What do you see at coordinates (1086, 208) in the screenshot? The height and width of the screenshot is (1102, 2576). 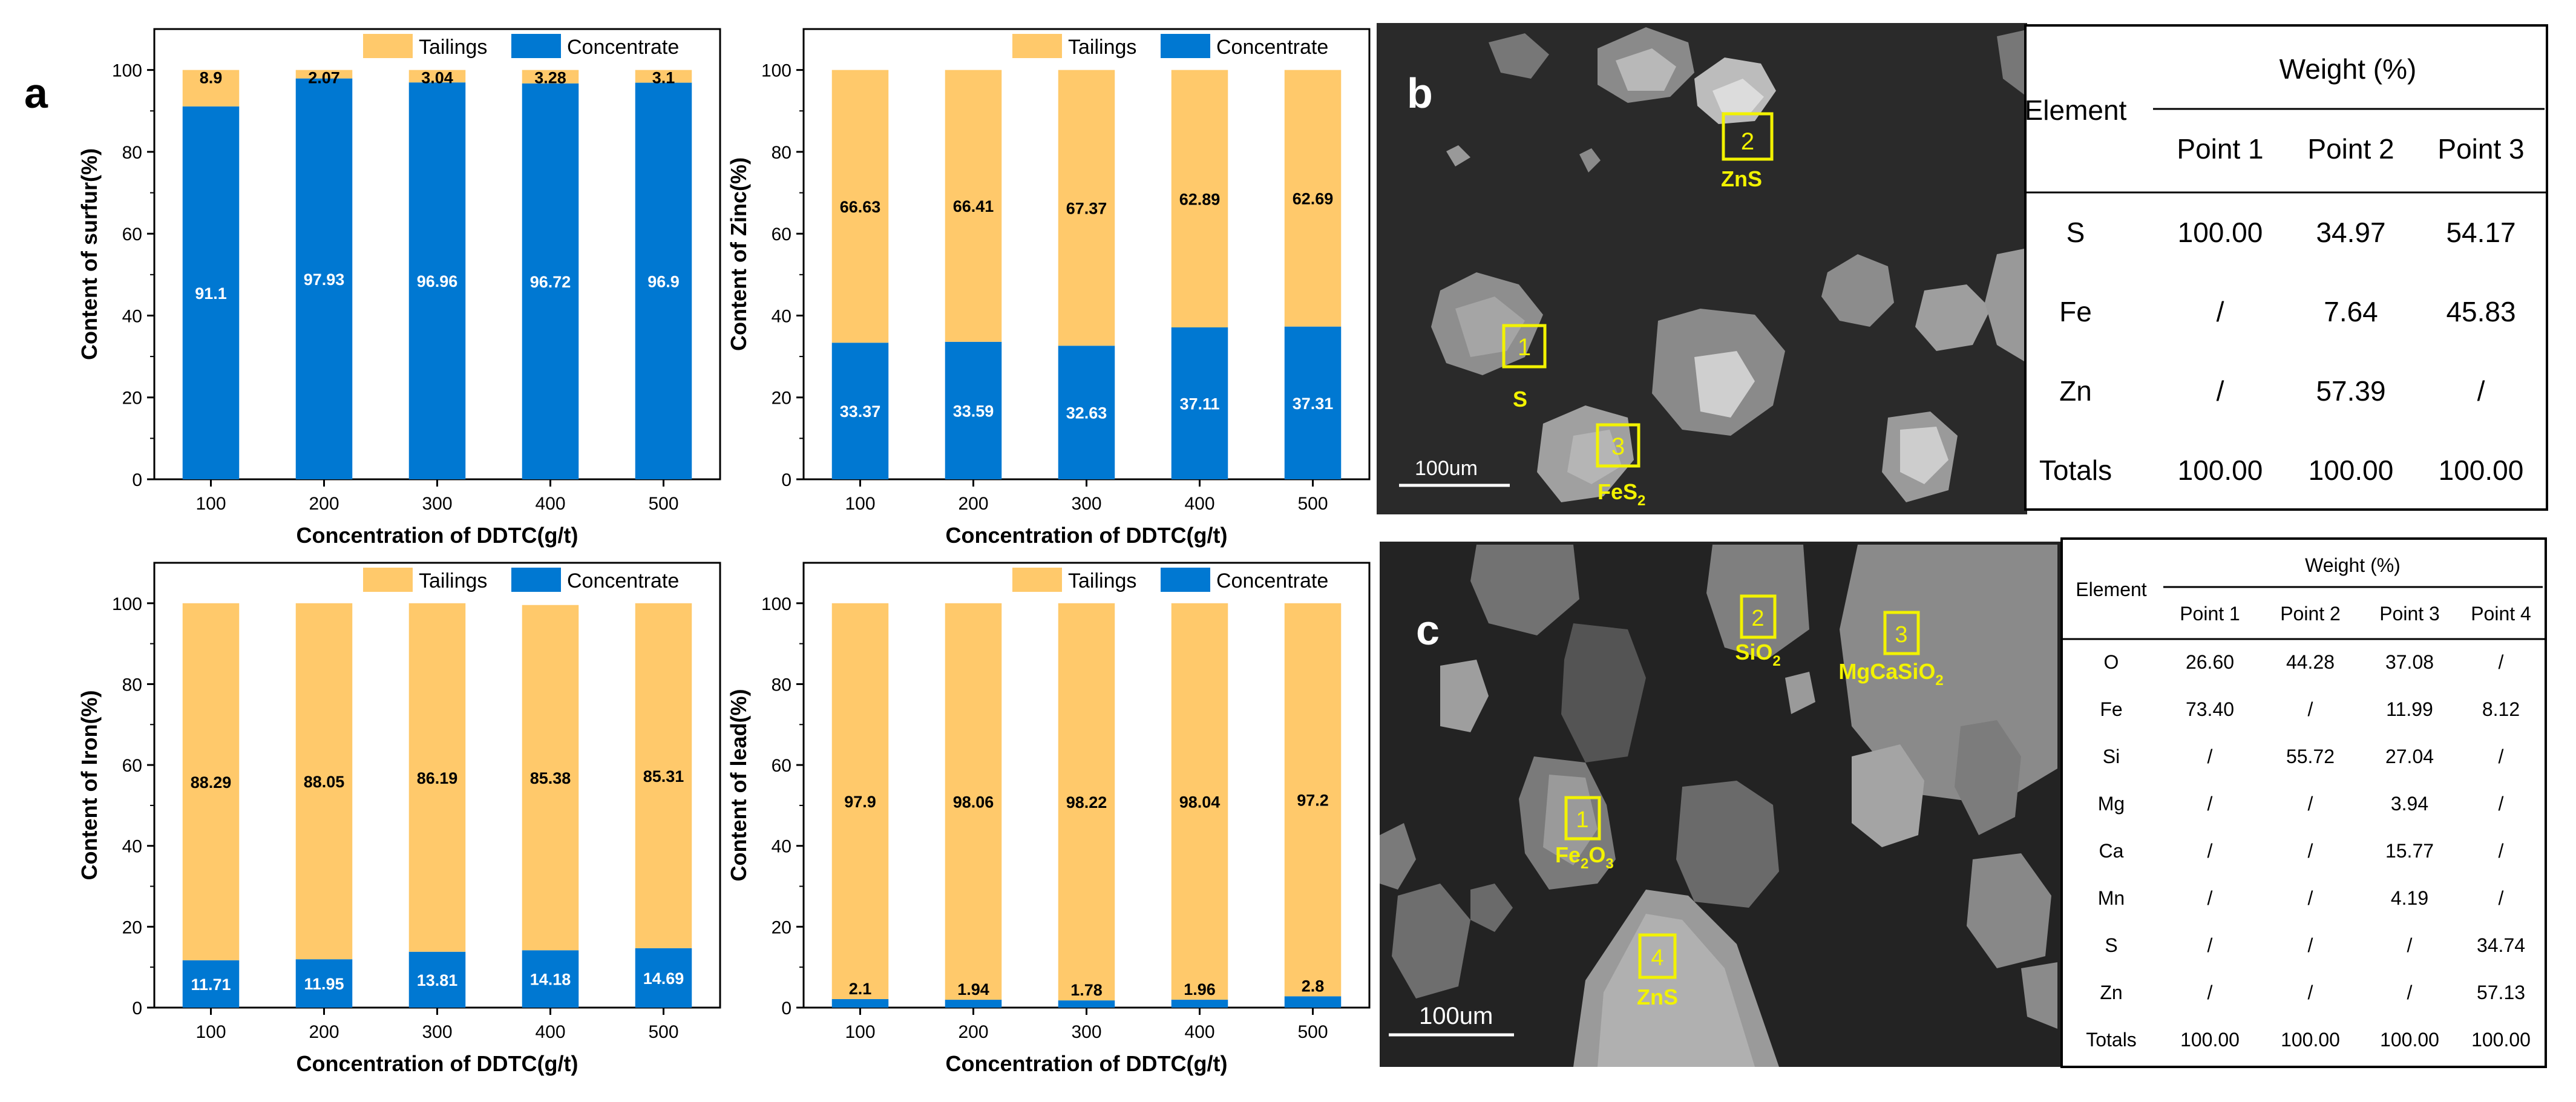 I see `data-label-tailings: 67.37` at bounding box center [1086, 208].